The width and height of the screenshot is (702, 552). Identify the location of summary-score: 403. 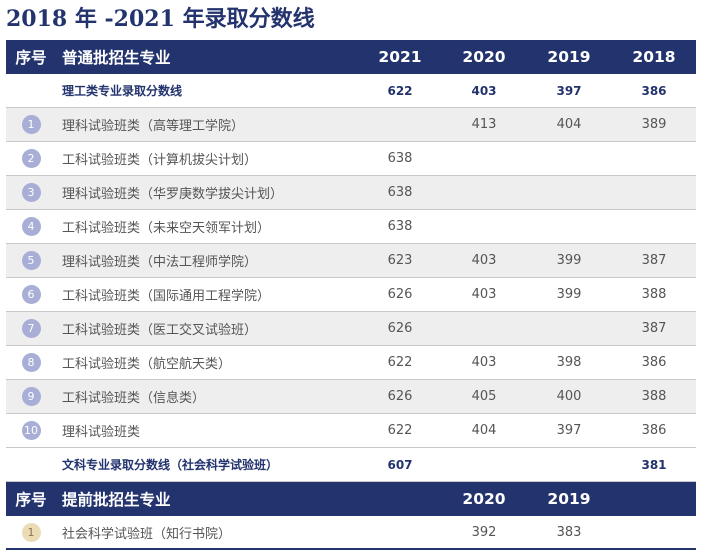
(484, 90).